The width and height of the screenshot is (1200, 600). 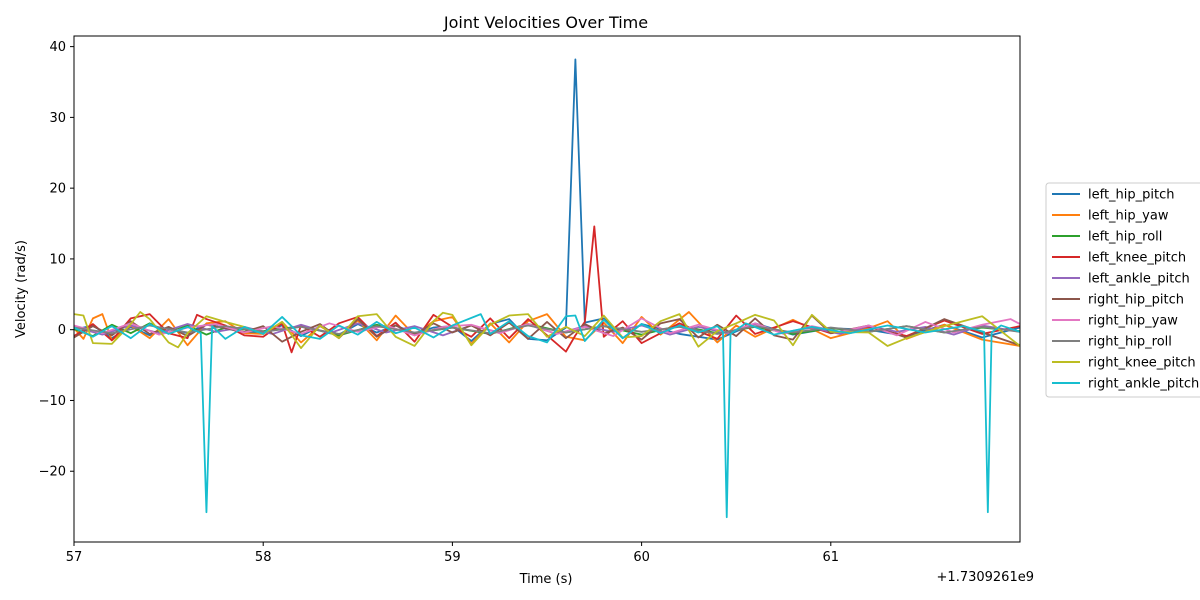 I want to click on legend-entry: right_knee_pitch, so click(x=1142, y=363).